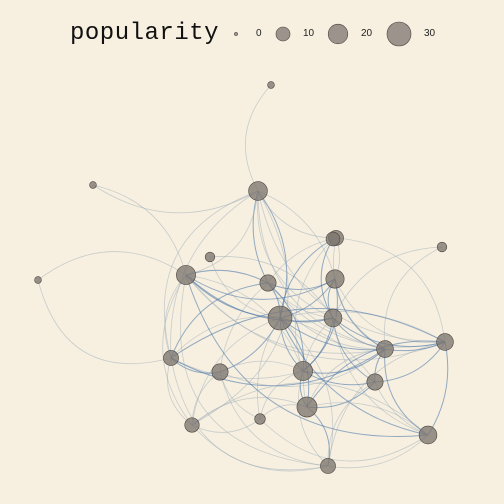  I want to click on node-n12, so click(442, 247).